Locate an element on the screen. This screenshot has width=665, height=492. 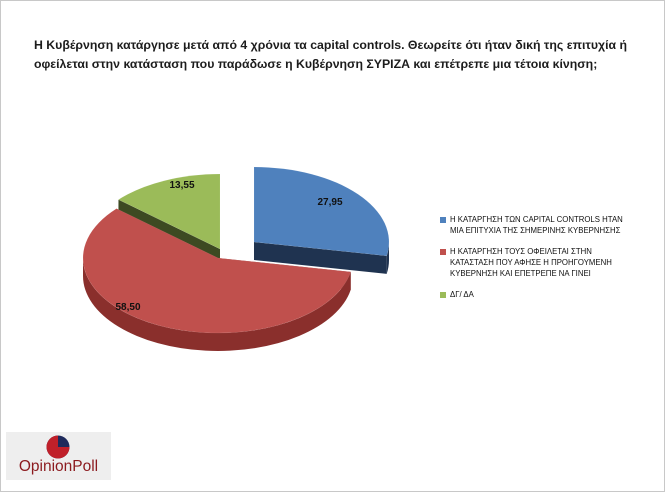
data-label-2: 58,50 is located at coordinates (127, 307).